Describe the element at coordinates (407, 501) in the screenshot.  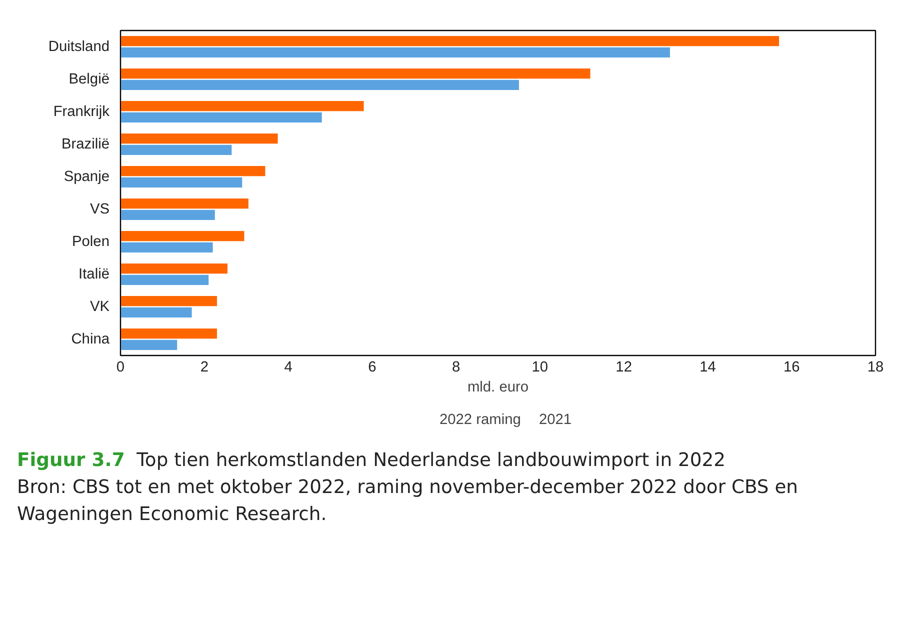
I see `text: Bron: CBS tot en met oktober 2022, raming november-december 2022 door CBS en Wageningen Economic Research.` at that location.